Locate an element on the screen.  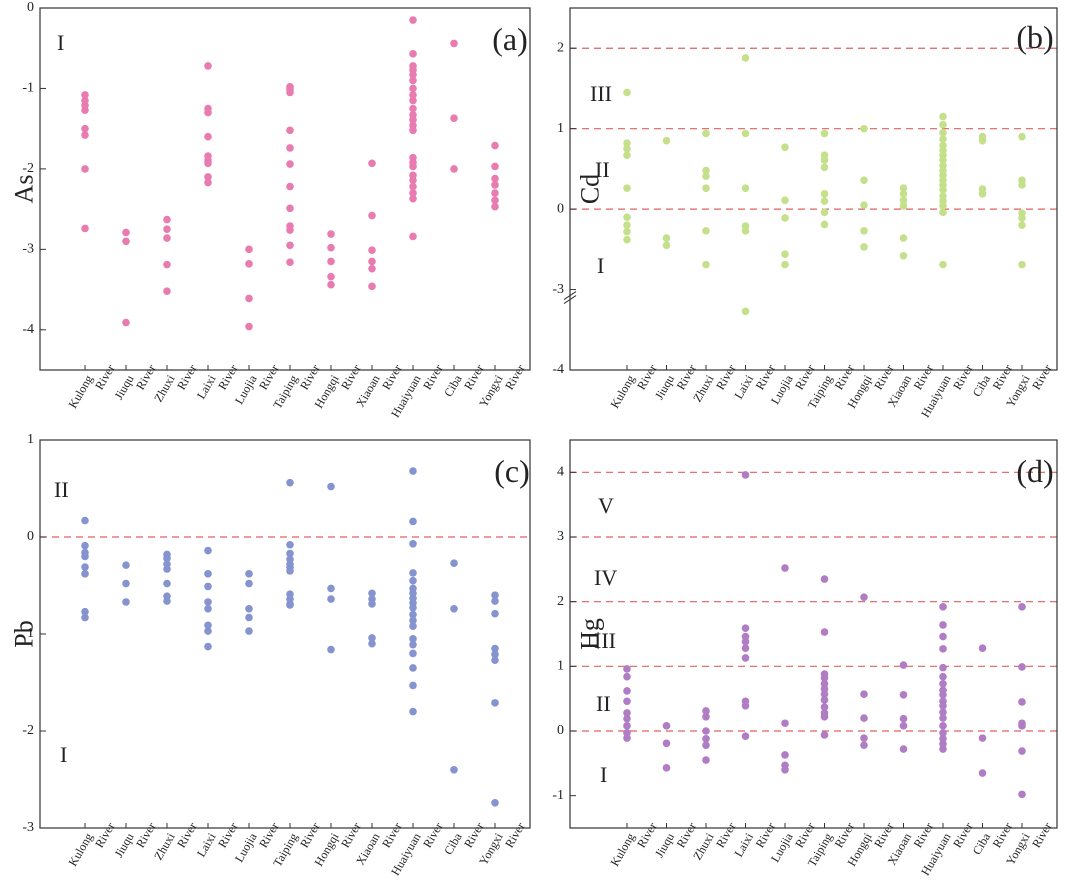
y-tick-label: 4 is located at coordinates (560, 472).